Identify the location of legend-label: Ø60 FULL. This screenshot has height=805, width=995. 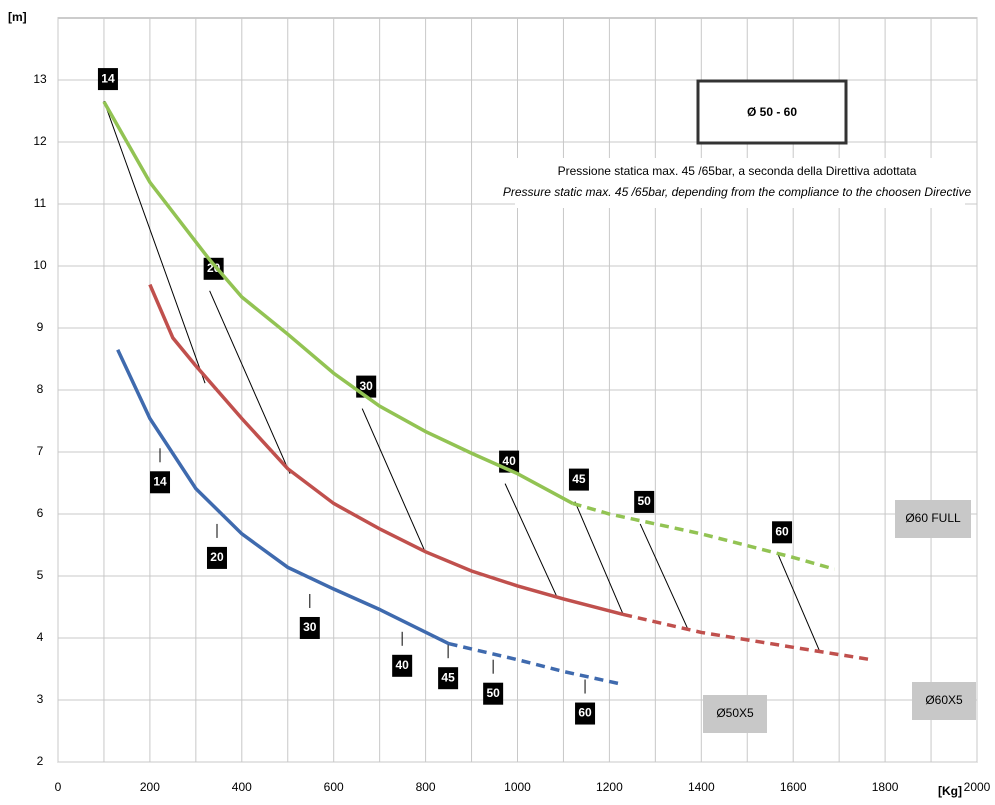
(933, 518).